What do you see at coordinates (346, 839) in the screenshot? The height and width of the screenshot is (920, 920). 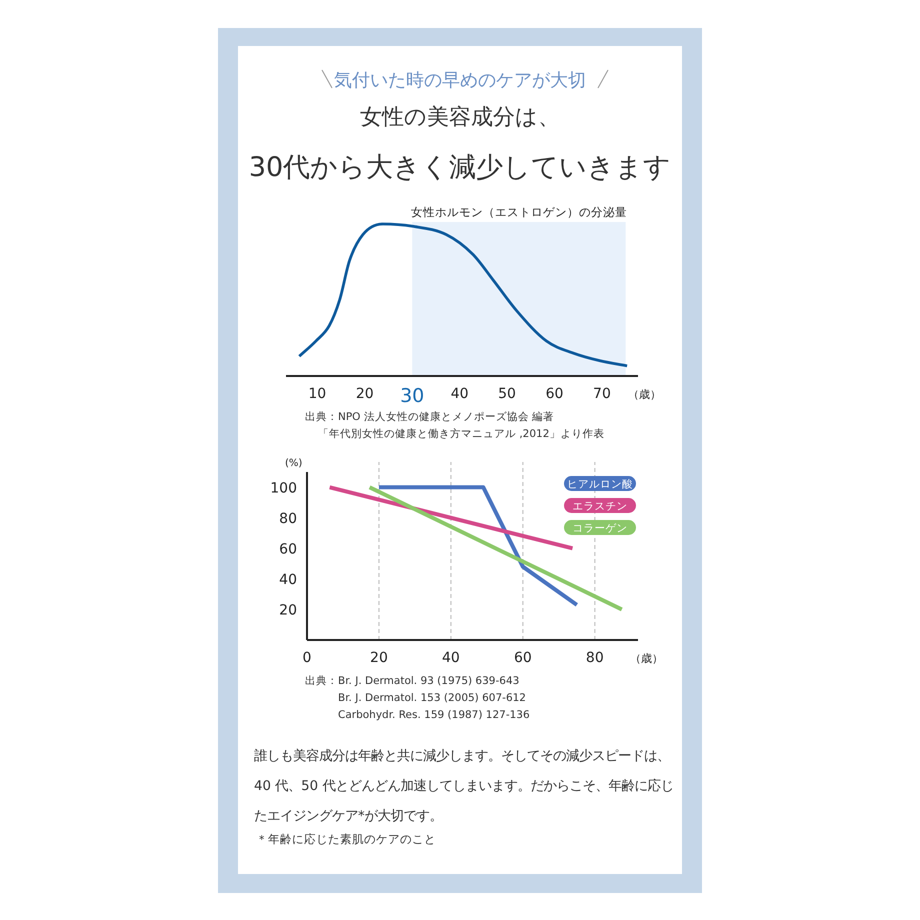 I see `text: ＊年齢に応じた素肌のケアのこと` at bounding box center [346, 839].